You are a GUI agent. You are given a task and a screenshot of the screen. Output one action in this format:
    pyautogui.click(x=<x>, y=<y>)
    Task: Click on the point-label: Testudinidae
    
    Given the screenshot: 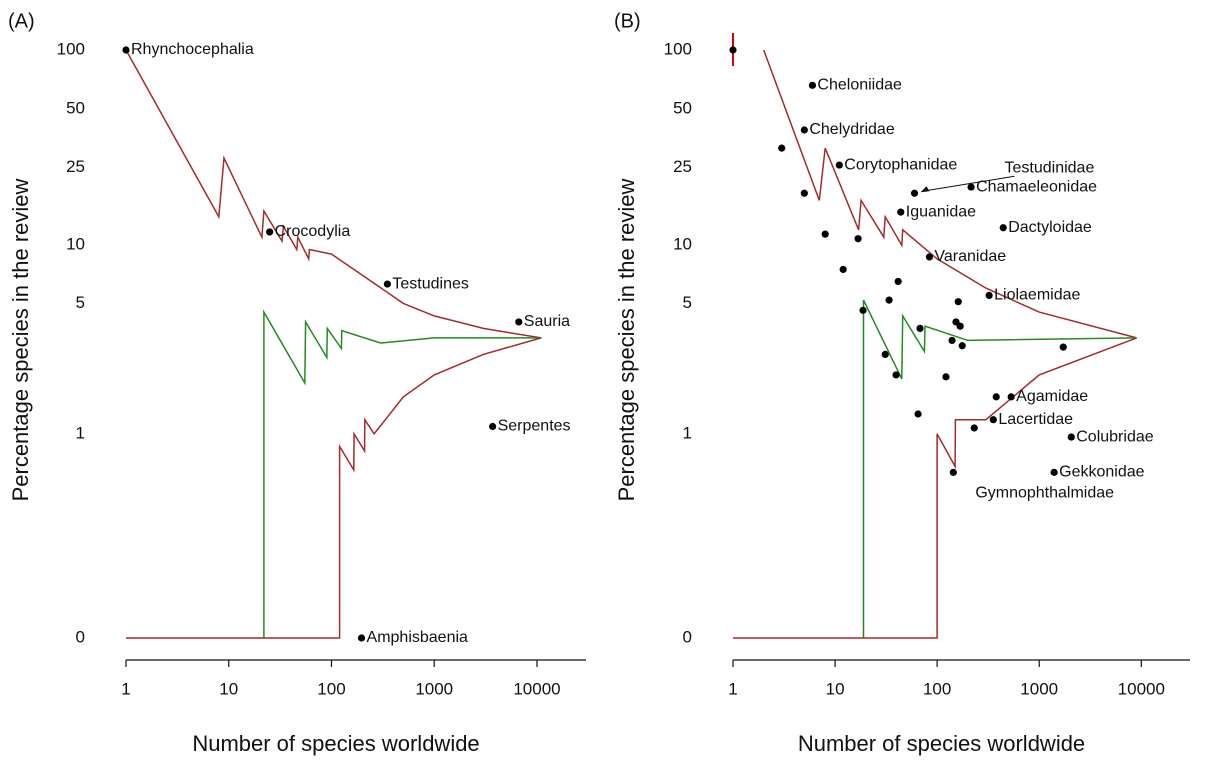 What is the action you would take?
    pyautogui.click(x=1050, y=167)
    